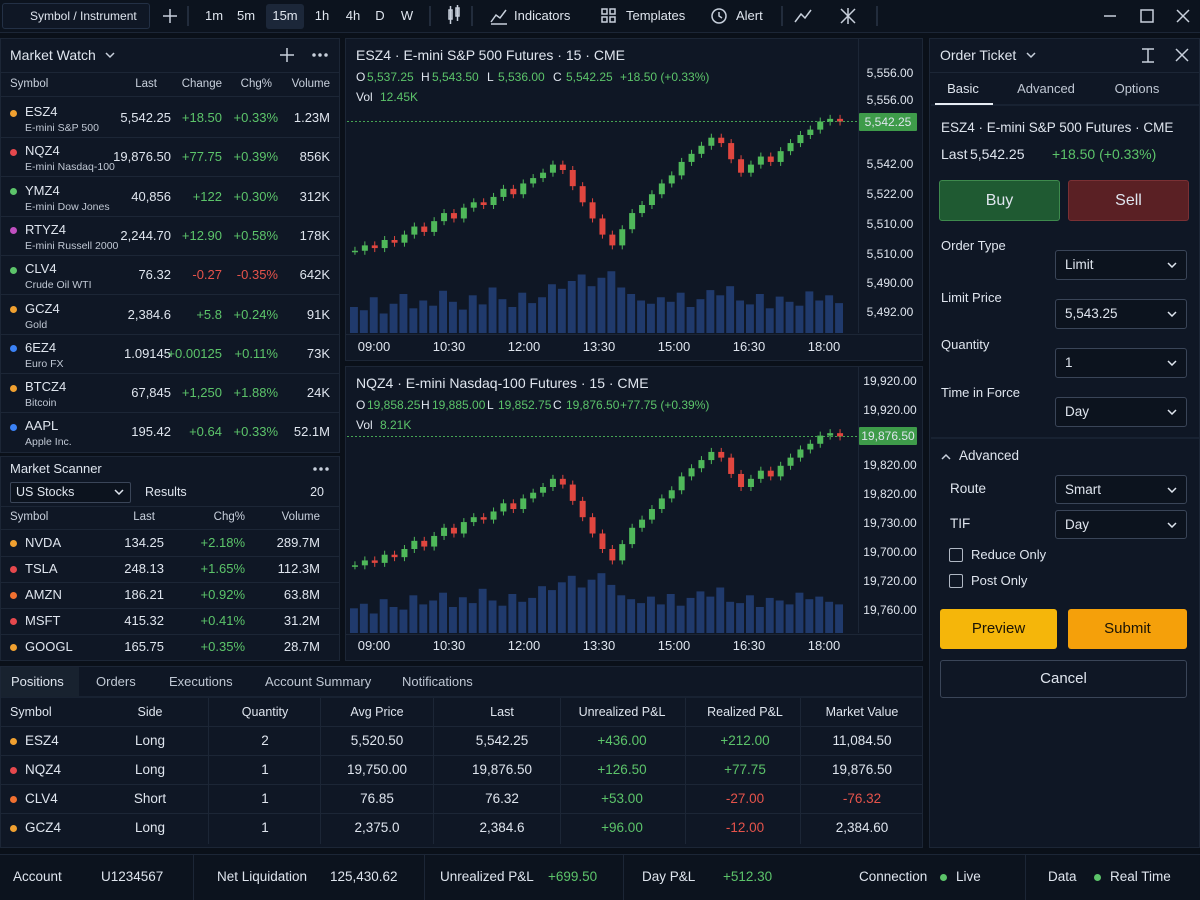 This screenshot has width=1200, height=900. I want to click on sell-button, so click(1128, 200).